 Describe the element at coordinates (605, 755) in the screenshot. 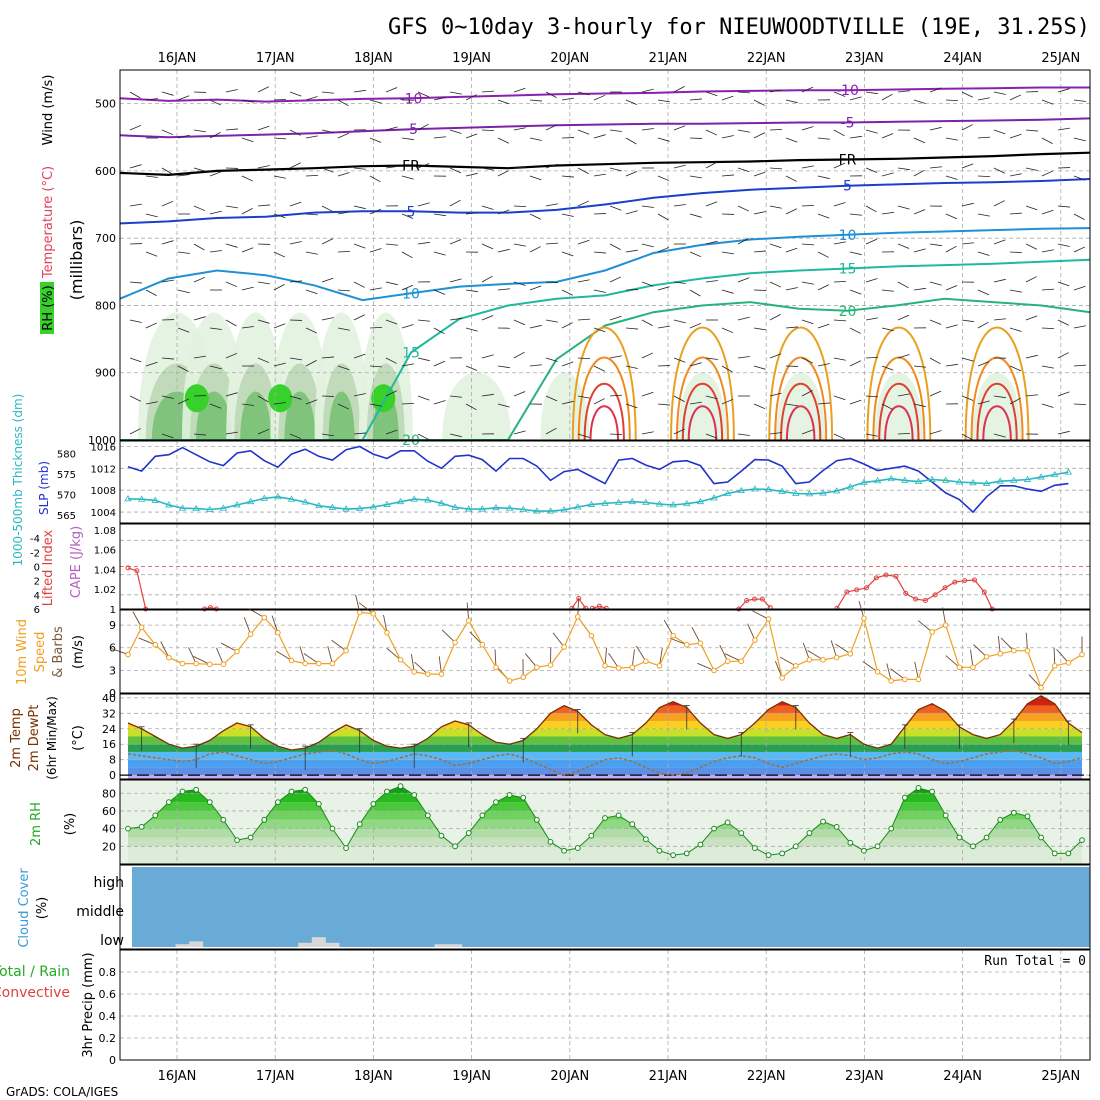

I see `temp-band` at that location.